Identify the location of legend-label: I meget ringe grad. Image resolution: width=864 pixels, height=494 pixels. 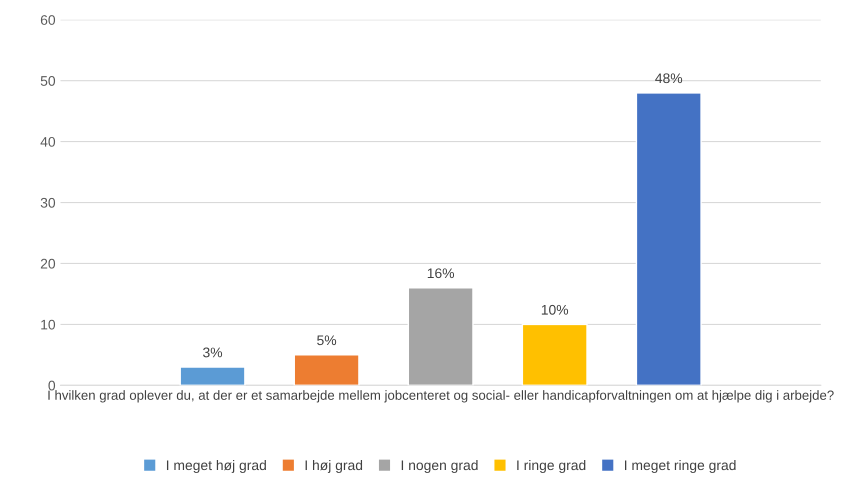
(680, 466).